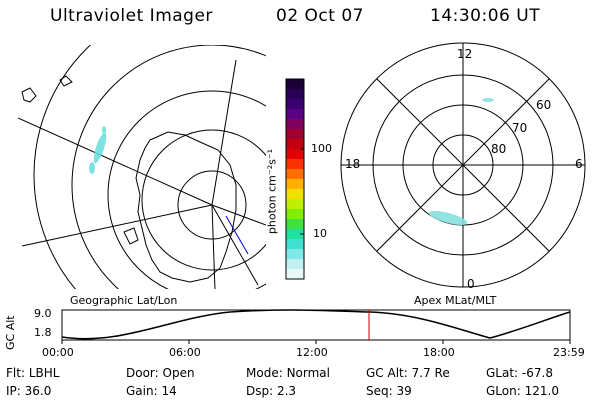  I want to click on date-label: 02 Oct 07, so click(320, 16).